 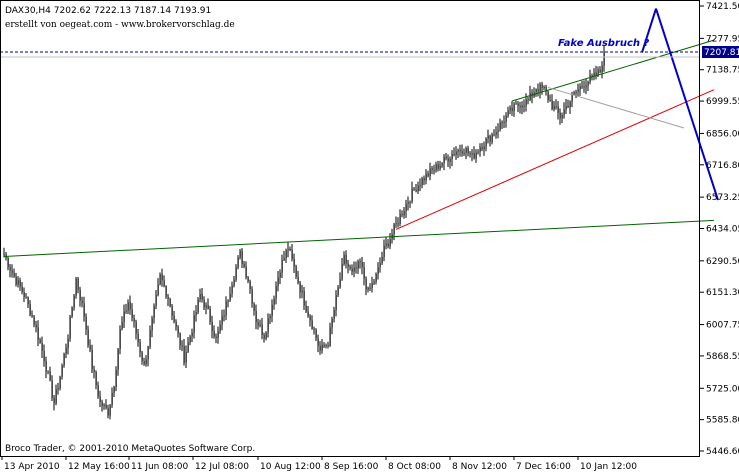 What do you see at coordinates (290, 467) in the screenshot?
I see `x-tick-label: 10 Aug 12:00` at bounding box center [290, 467].